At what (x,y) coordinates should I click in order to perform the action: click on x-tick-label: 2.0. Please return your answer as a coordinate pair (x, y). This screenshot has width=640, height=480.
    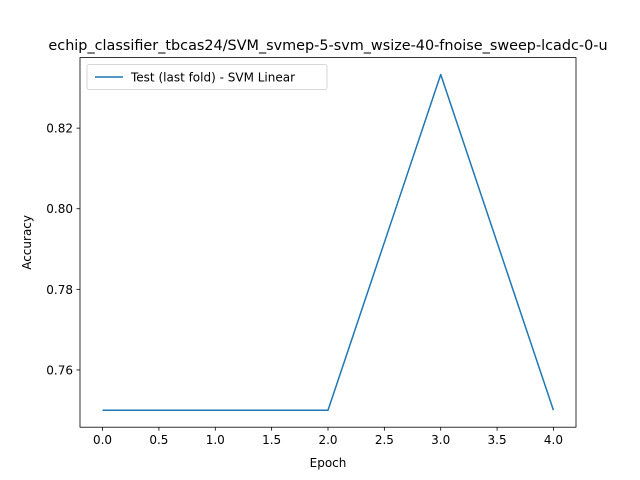
    Looking at the image, I should click on (327, 440).